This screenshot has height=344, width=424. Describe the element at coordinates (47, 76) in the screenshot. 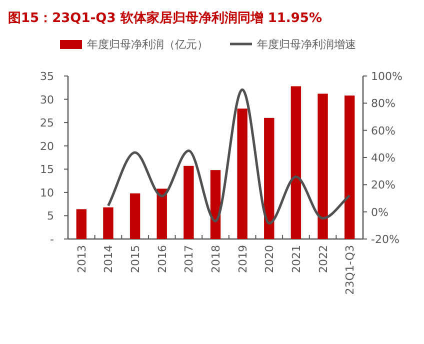

I see `y-tick-label: 35` at that location.